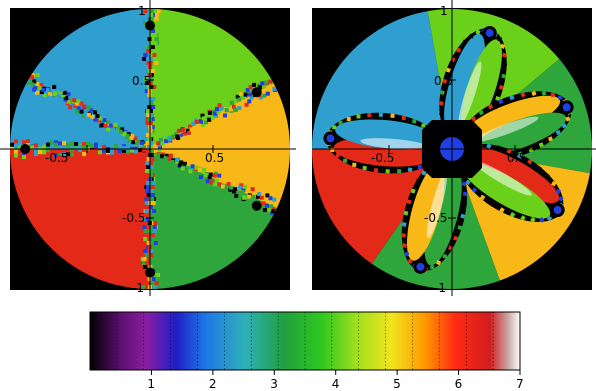 This screenshot has height=391, width=596. What do you see at coordinates (133, 218) in the screenshot?
I see `left-y-tick-neg-0.5: -0.5` at bounding box center [133, 218].